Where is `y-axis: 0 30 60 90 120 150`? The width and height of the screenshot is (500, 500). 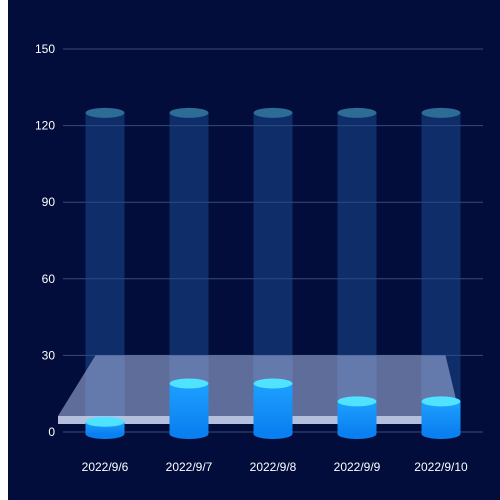
y-axis: 0 30 60 90 120 150 is located at coordinates (45, 240).